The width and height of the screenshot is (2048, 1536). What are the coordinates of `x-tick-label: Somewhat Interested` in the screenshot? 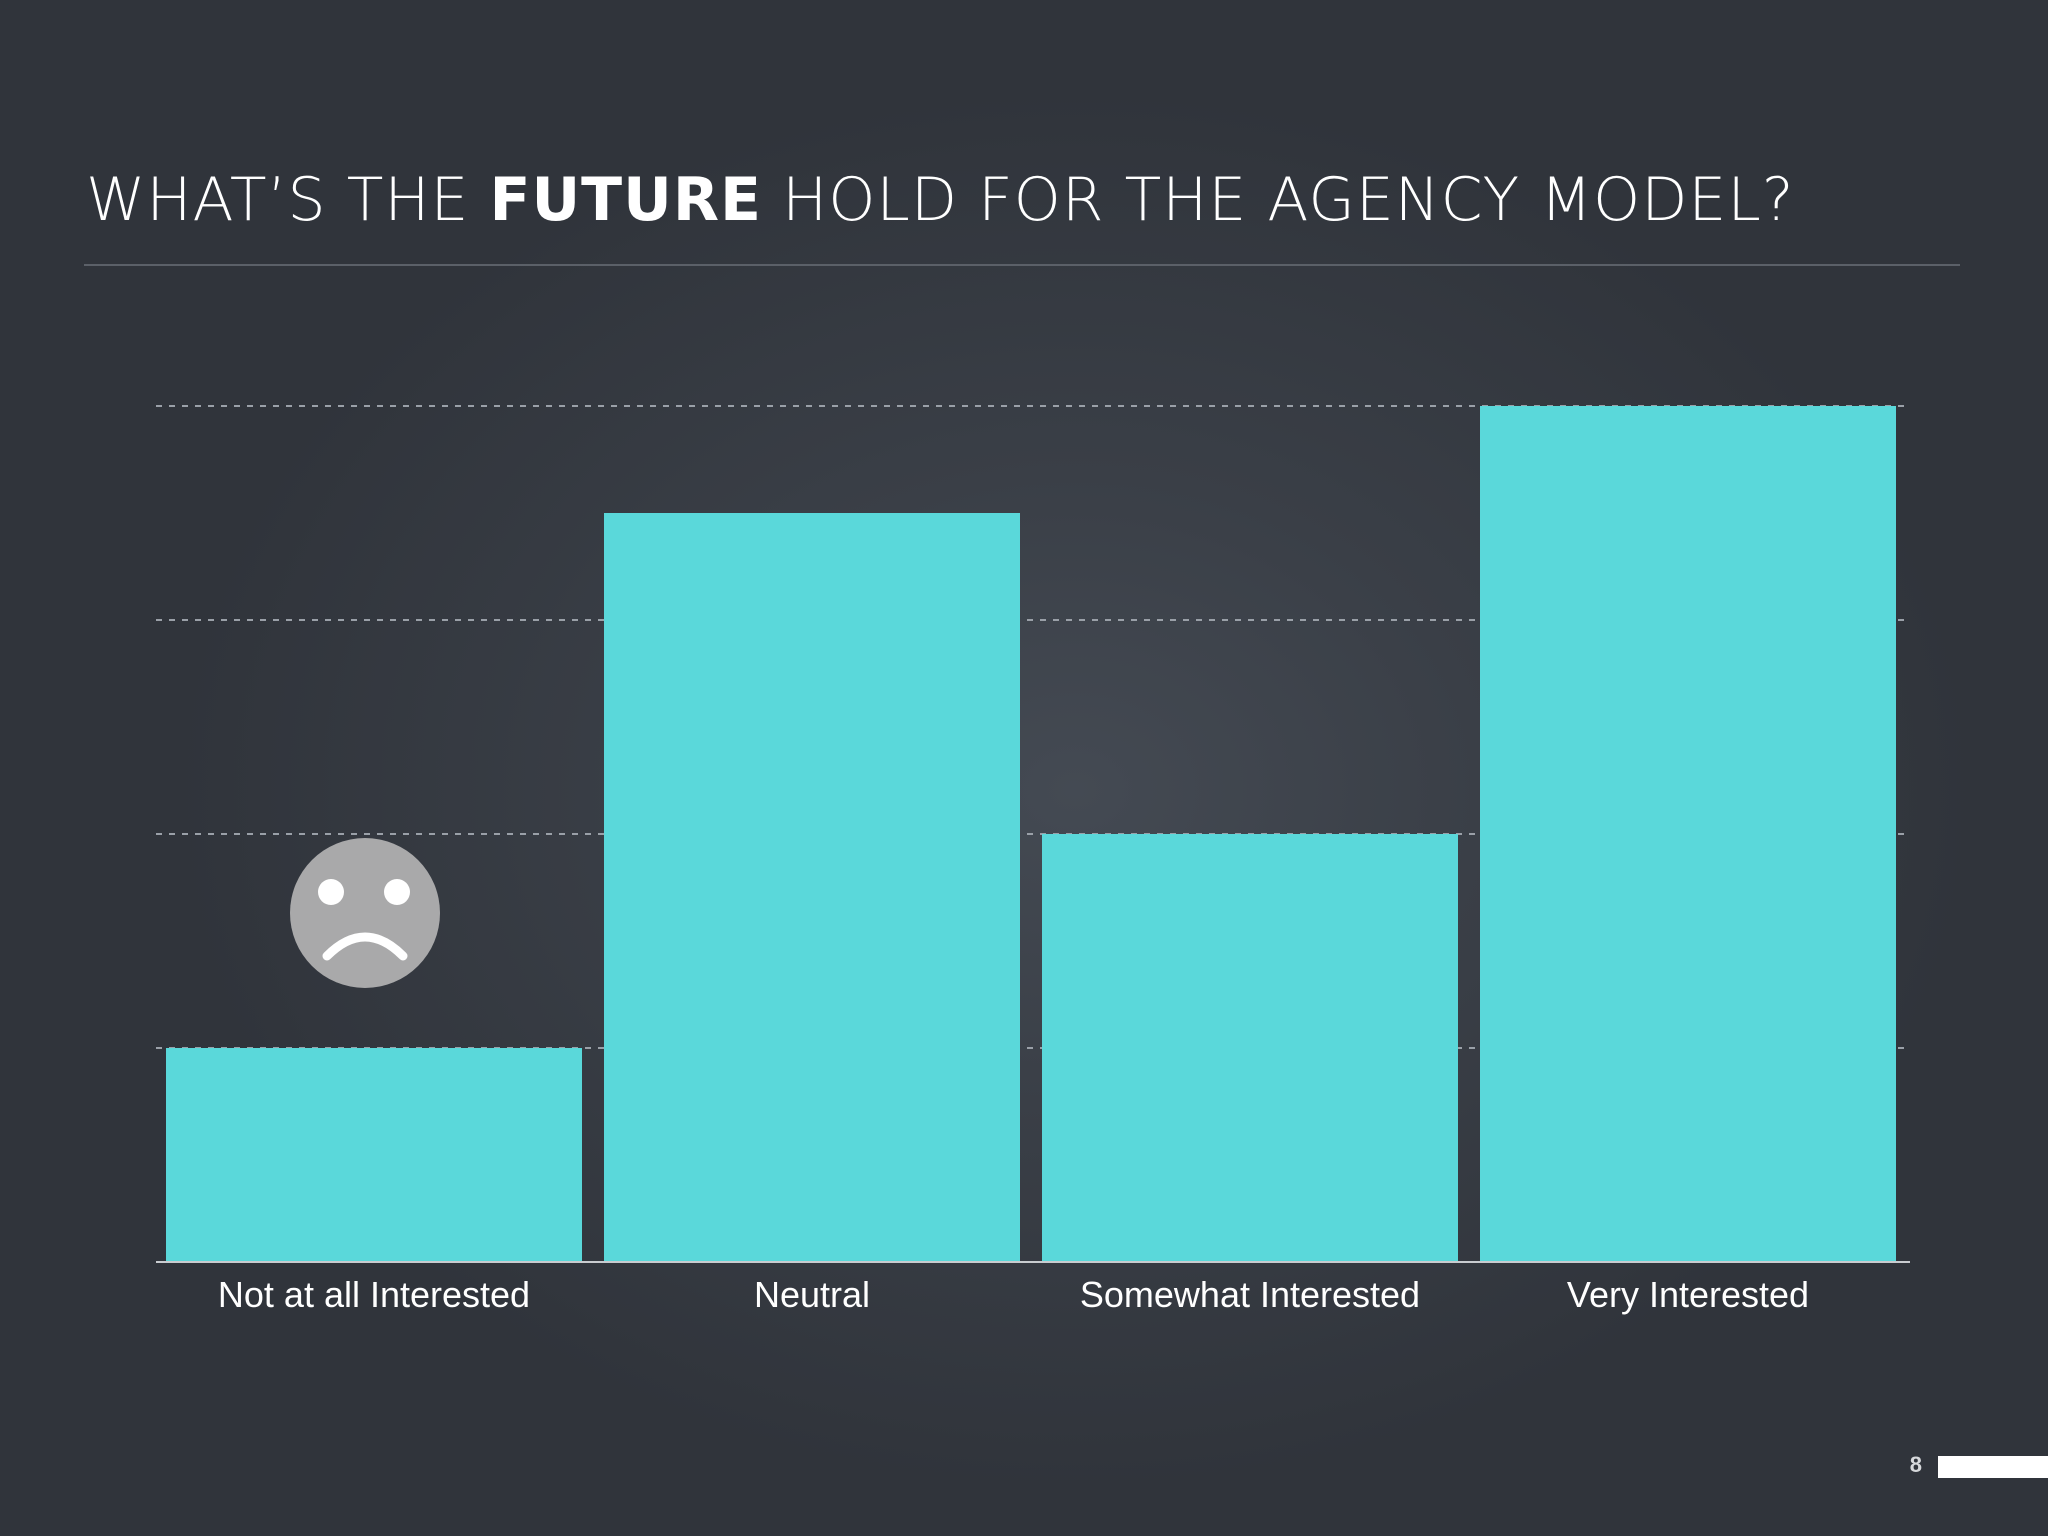 It's located at (1250, 1294).